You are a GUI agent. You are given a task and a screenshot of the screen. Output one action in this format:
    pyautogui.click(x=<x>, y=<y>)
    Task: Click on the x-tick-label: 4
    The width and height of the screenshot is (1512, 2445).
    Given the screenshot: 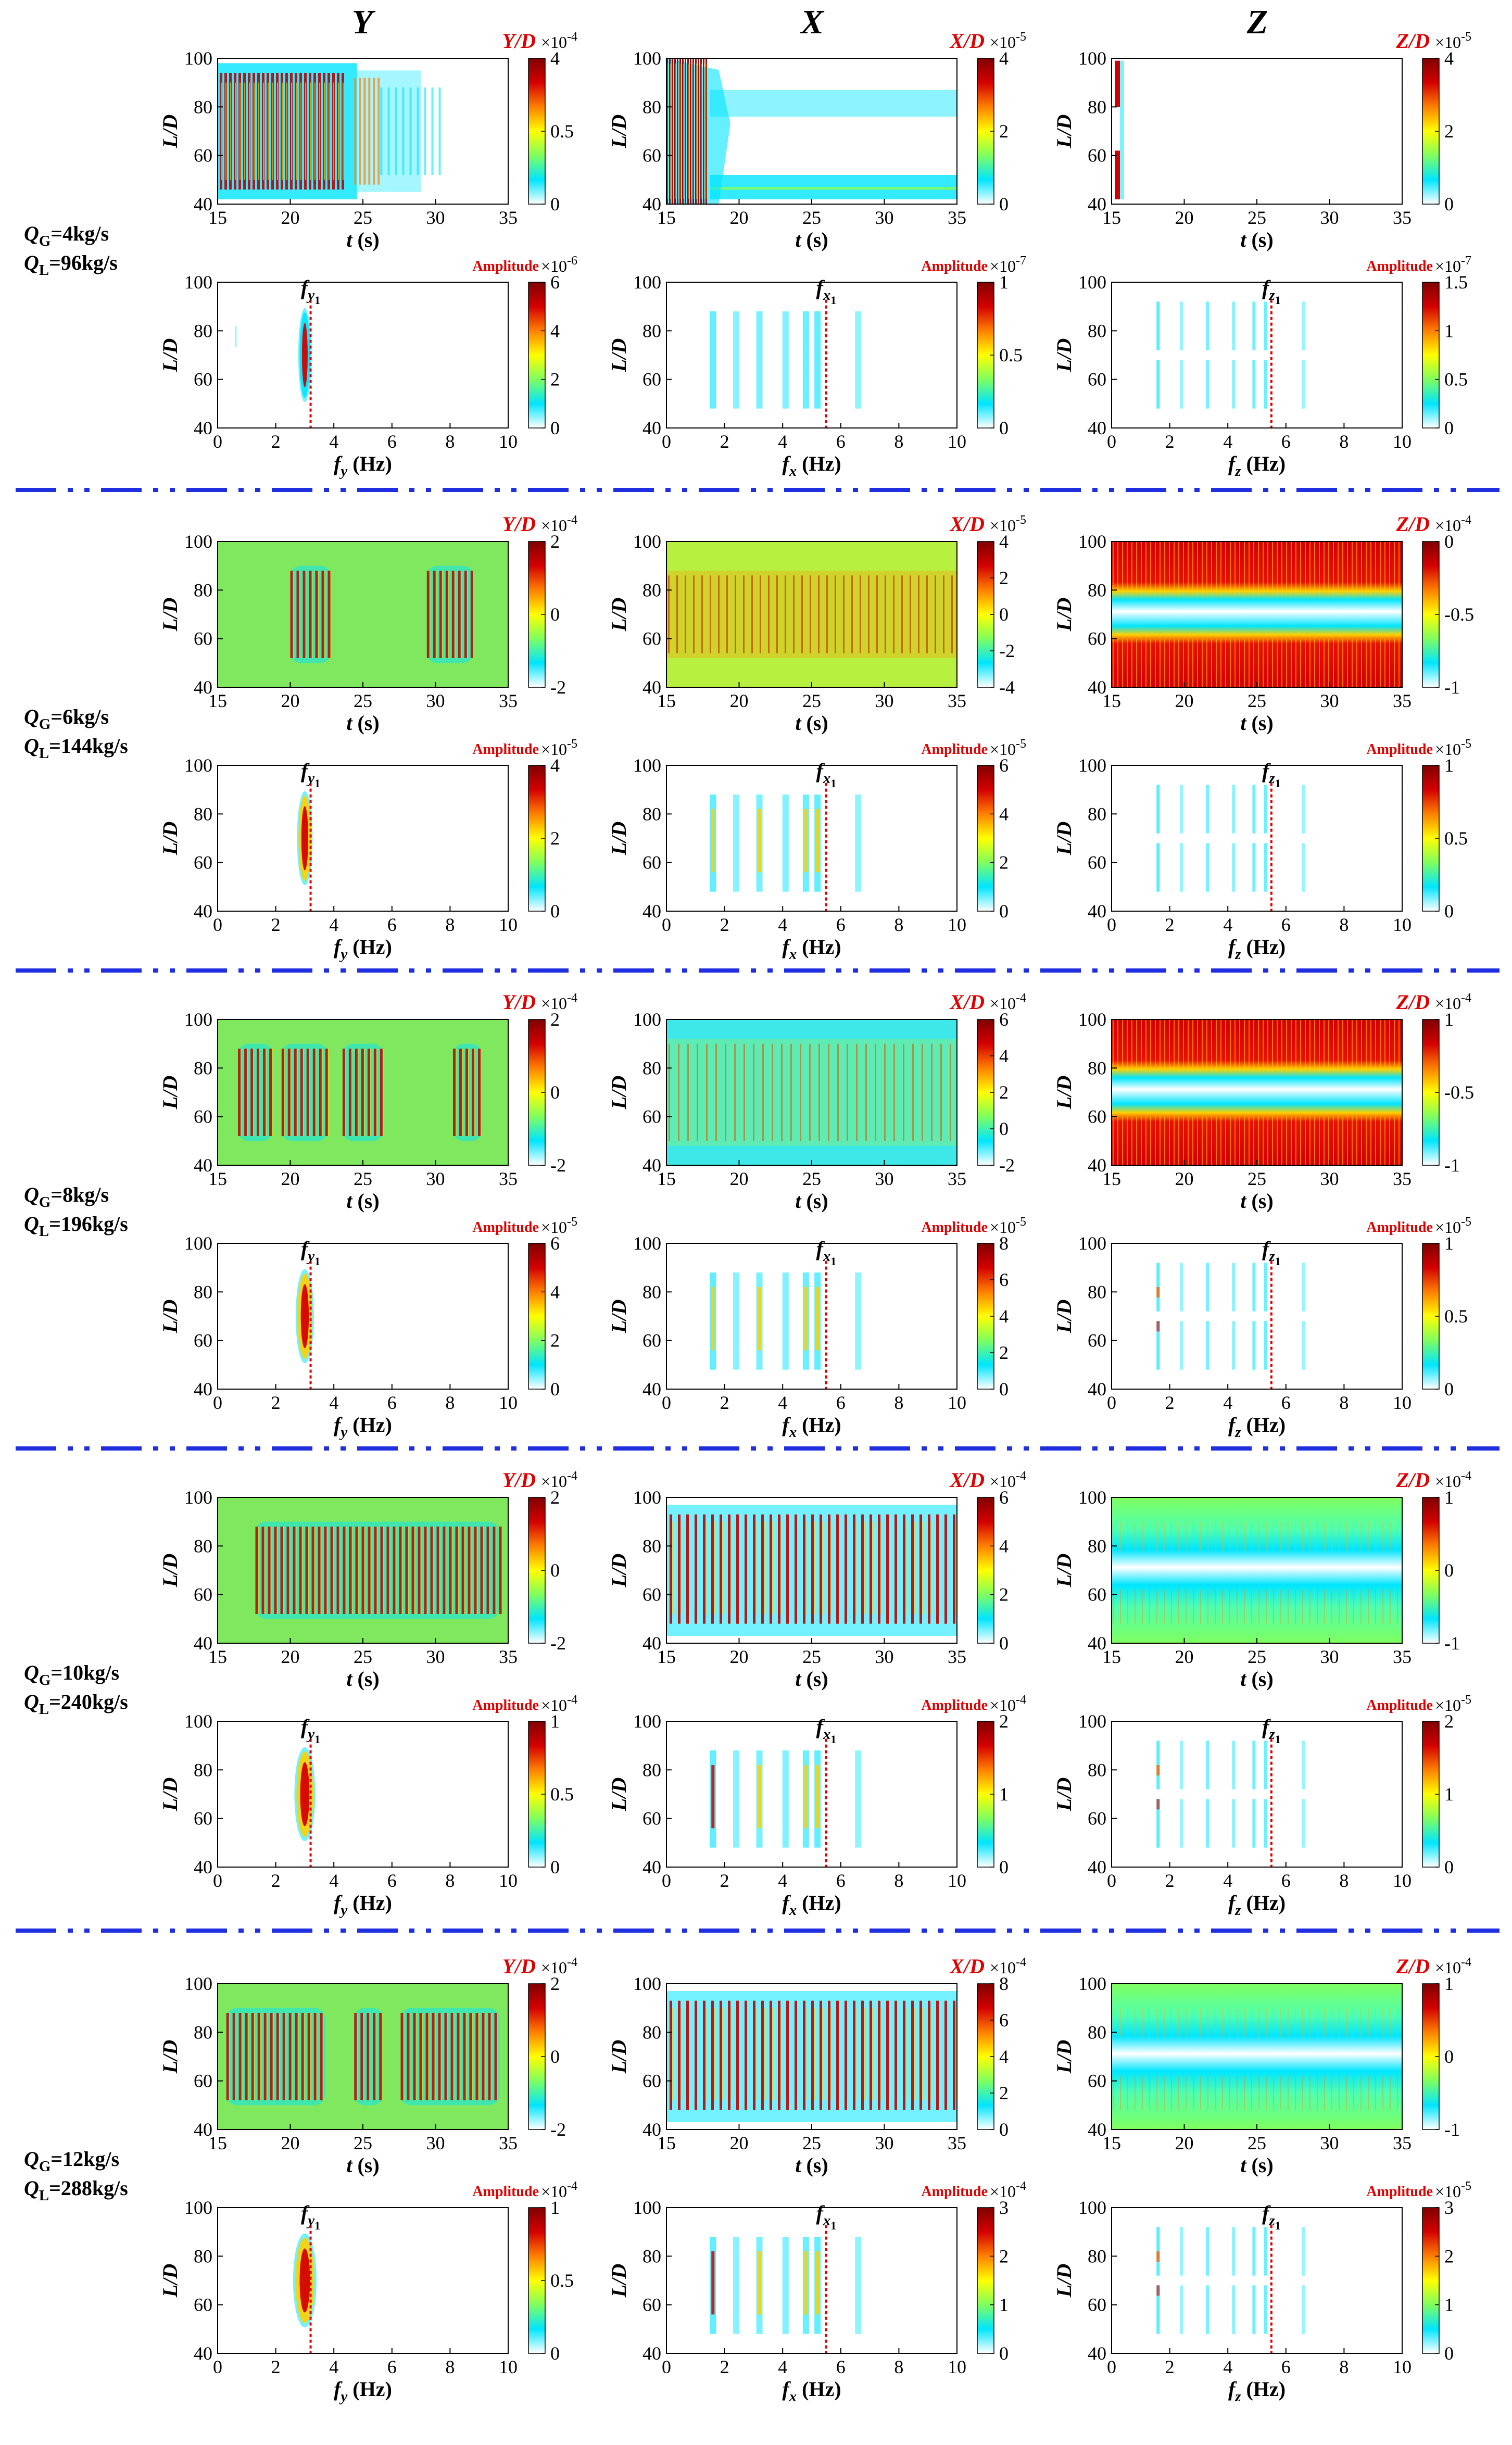 What is the action you would take?
    pyautogui.click(x=1228, y=441)
    